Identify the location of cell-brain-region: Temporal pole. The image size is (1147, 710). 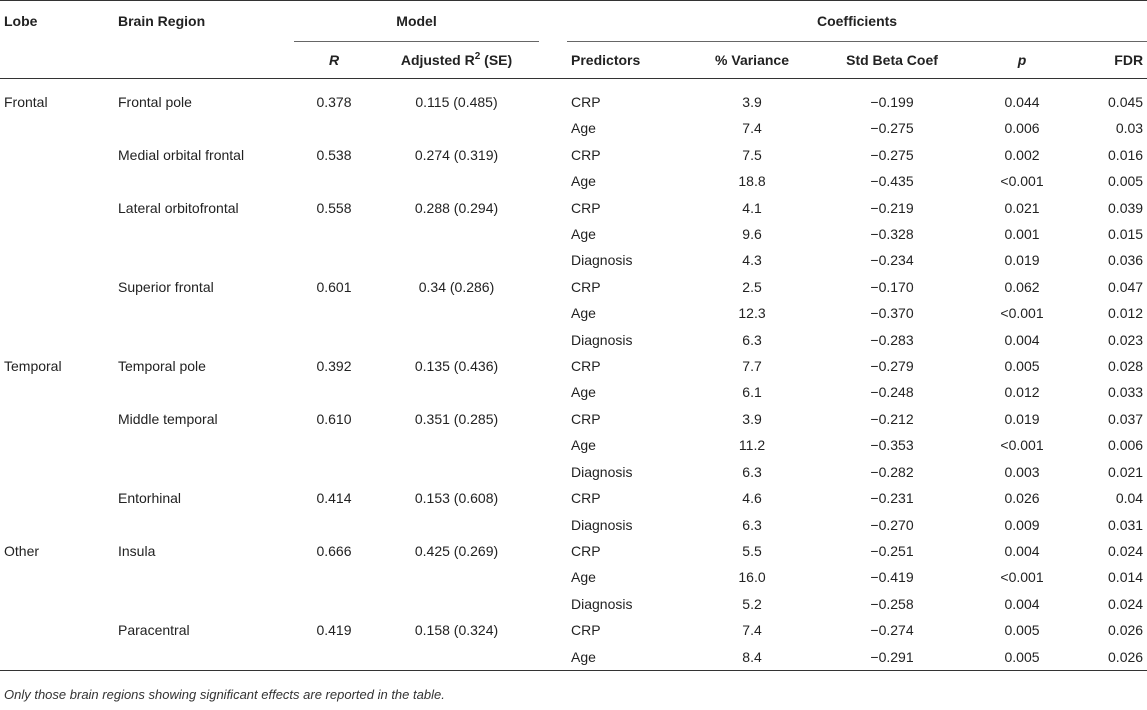
(162, 366).